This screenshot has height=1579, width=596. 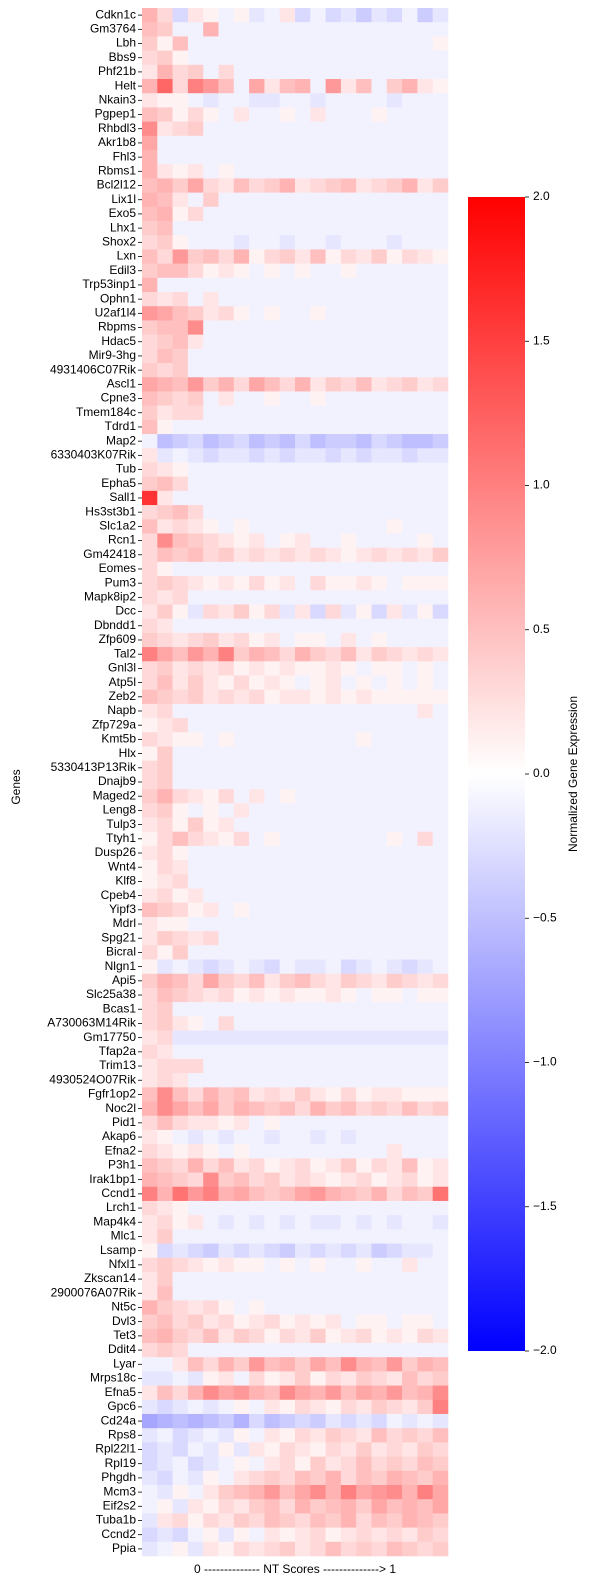 What do you see at coordinates (121, 426) in the screenshot?
I see `y-tick-label: Tdrd1` at bounding box center [121, 426].